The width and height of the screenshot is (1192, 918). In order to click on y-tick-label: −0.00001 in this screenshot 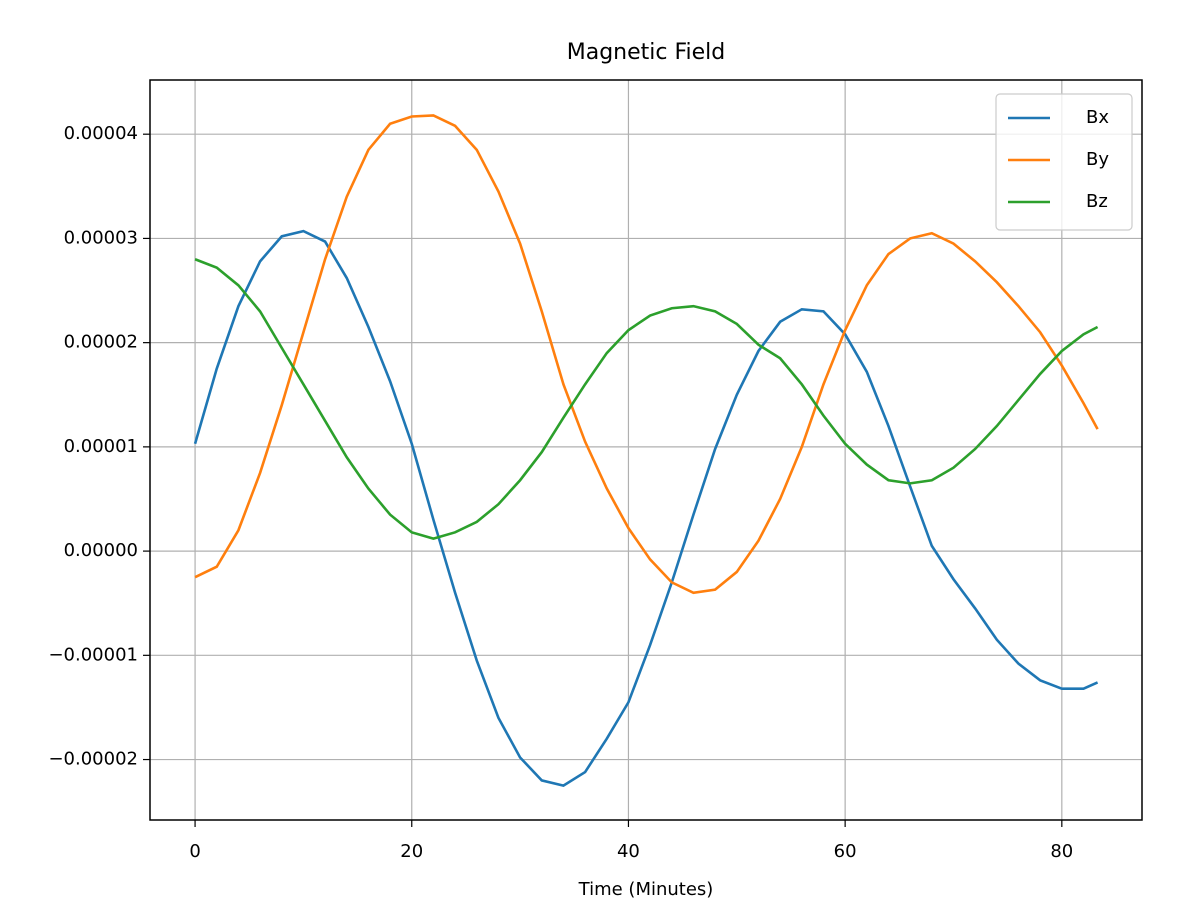, I will do `click(93, 654)`.